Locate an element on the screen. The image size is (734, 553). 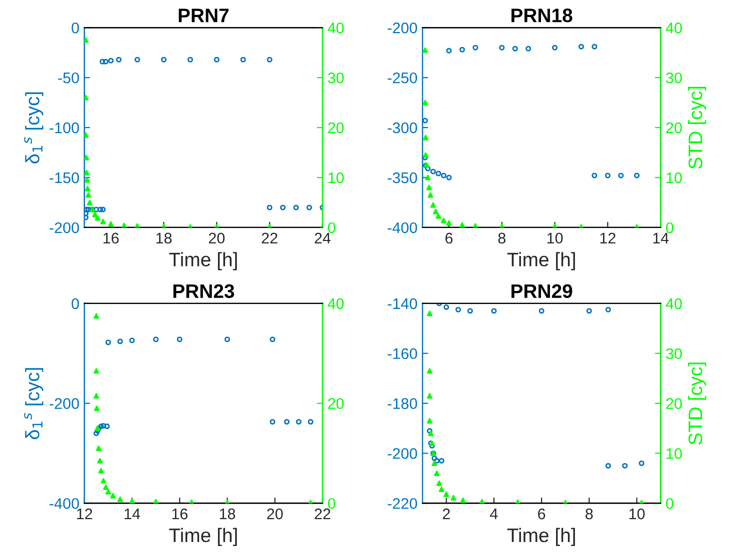
x-tick-label: 2 is located at coordinates (446, 514).